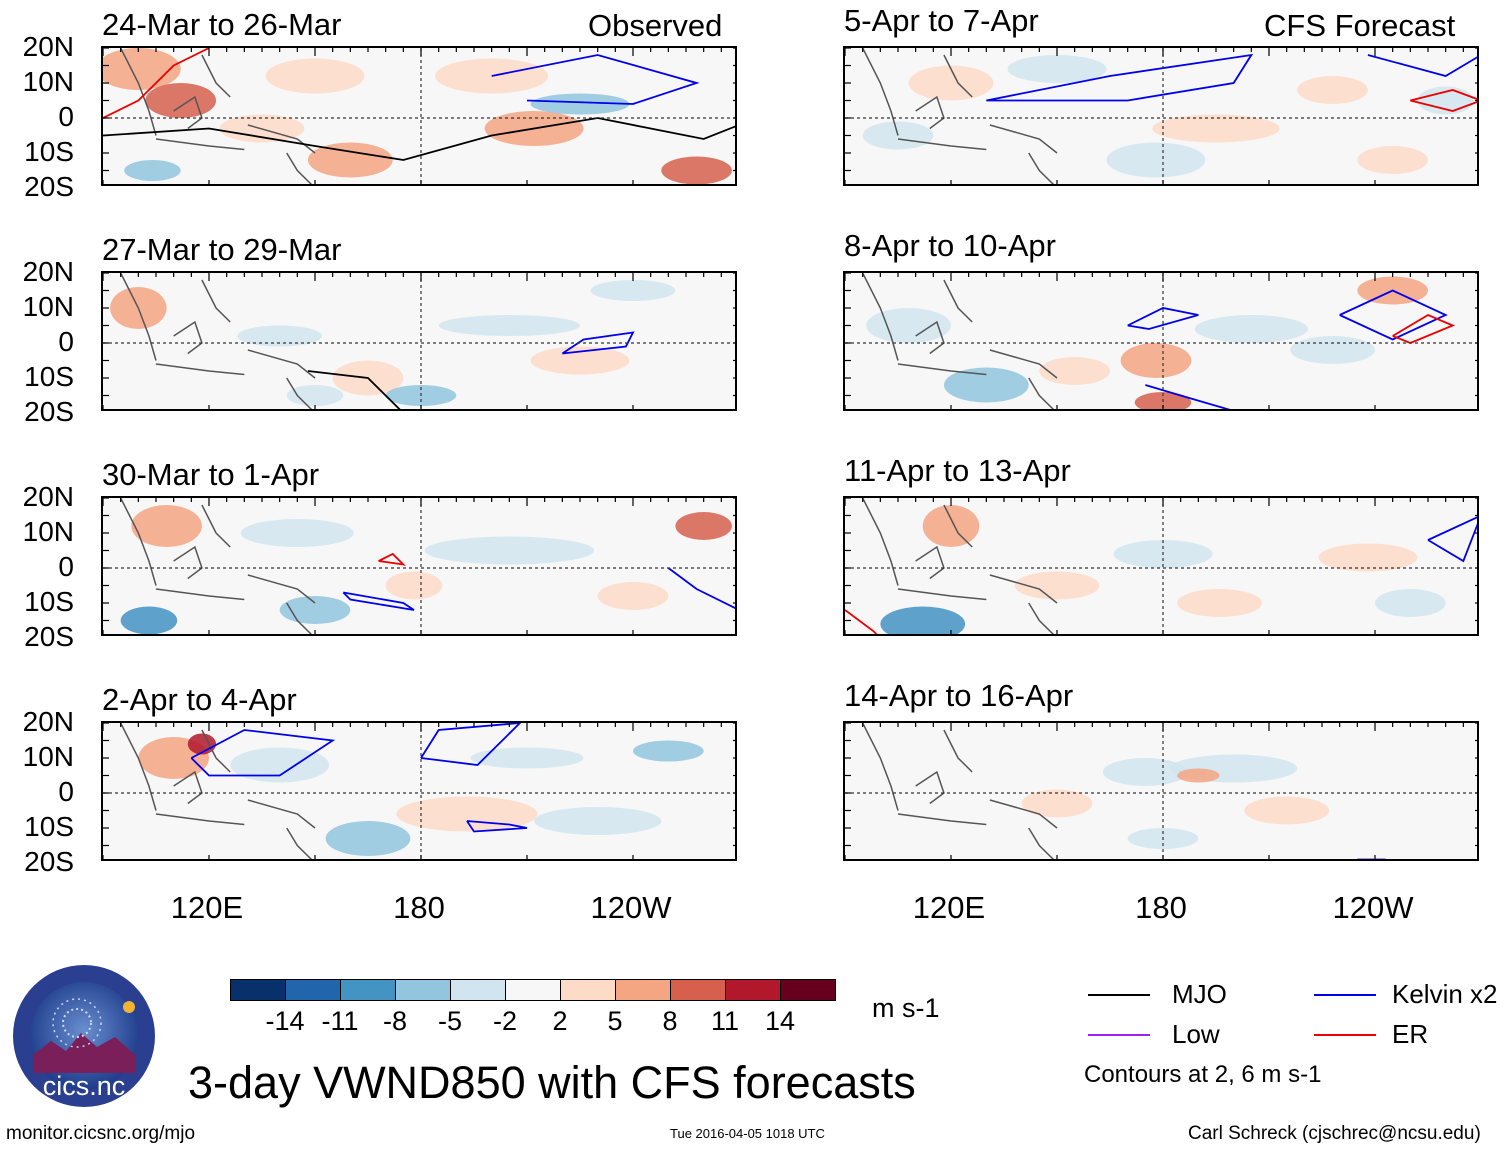 This screenshot has width=1510, height=1149. I want to click on logo-text: cics.nc, so click(84, 1086).